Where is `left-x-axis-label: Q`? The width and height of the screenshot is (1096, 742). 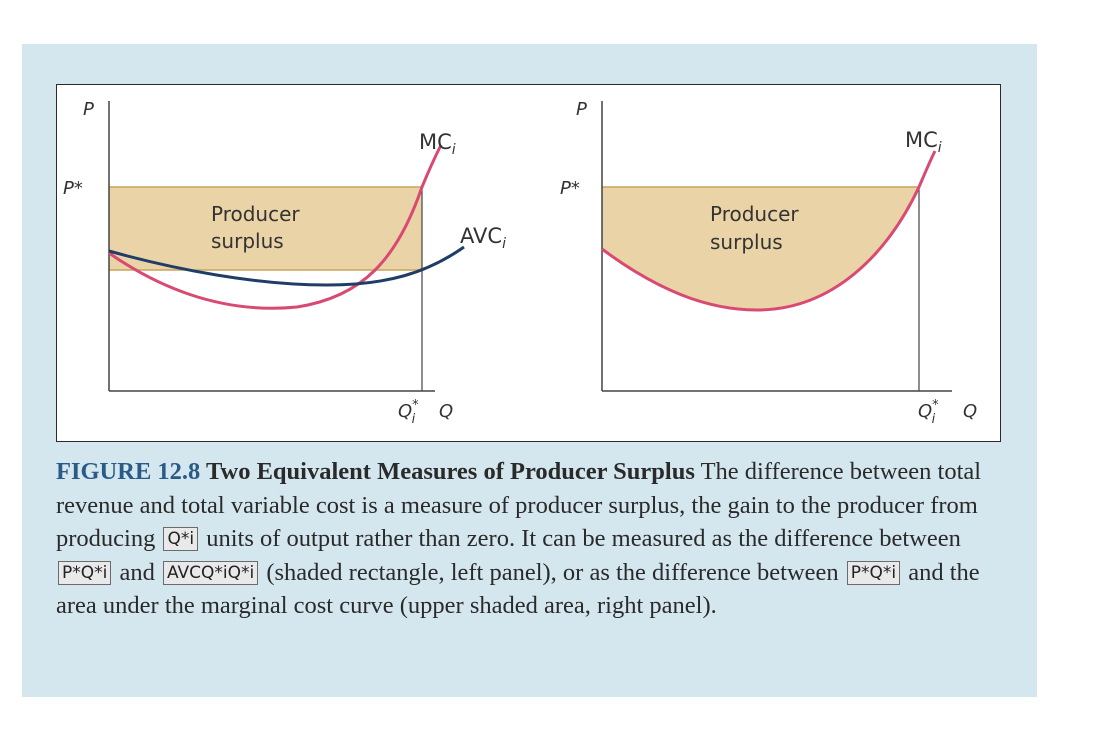
left-x-axis-label: Q is located at coordinates (446, 411).